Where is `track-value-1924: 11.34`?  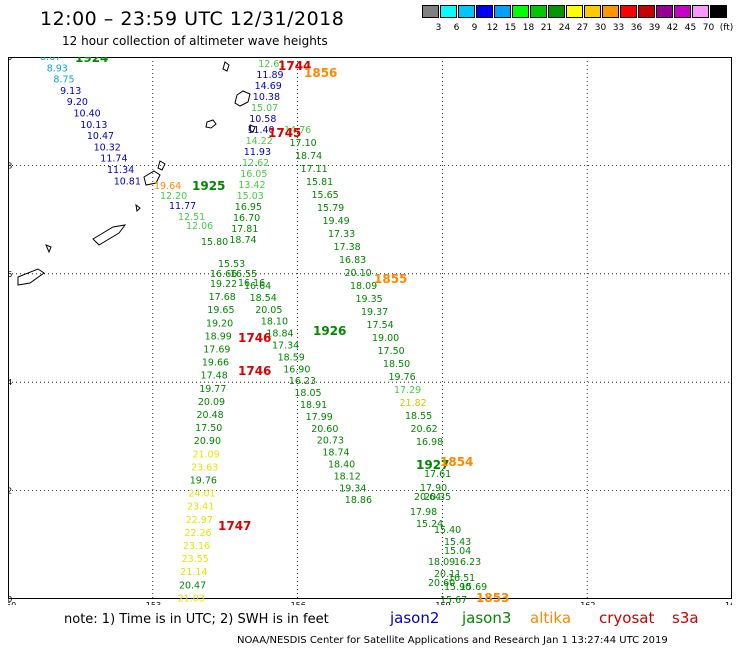 track-value-1924: 11.34 is located at coordinates (120, 170).